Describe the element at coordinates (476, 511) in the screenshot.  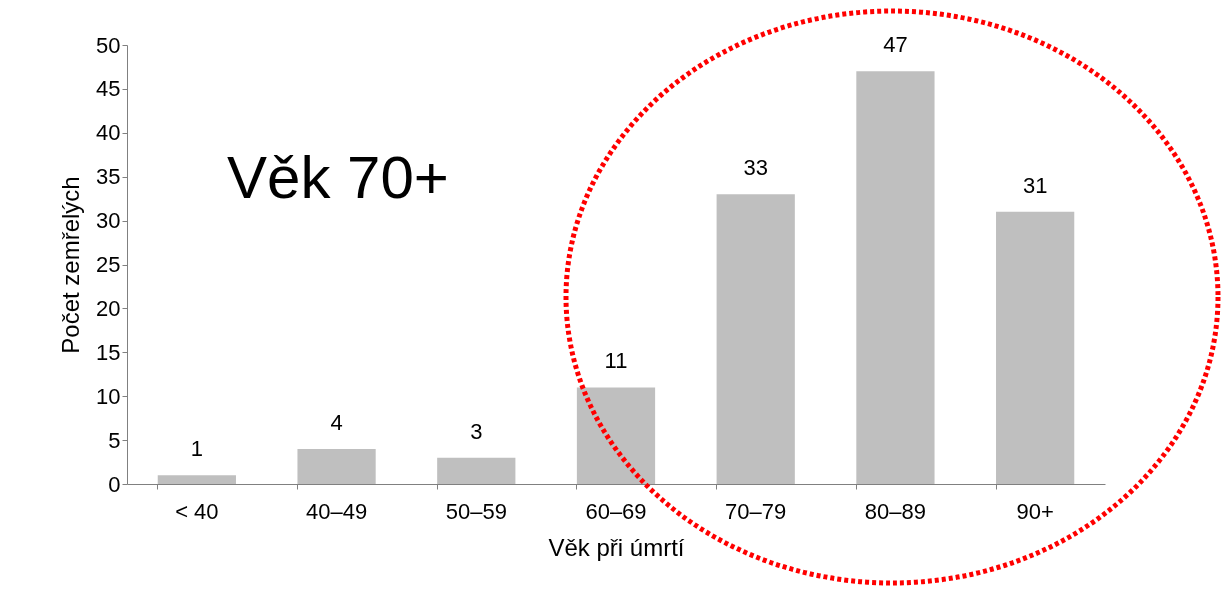
I see `x-tick-label: 50–59` at that location.